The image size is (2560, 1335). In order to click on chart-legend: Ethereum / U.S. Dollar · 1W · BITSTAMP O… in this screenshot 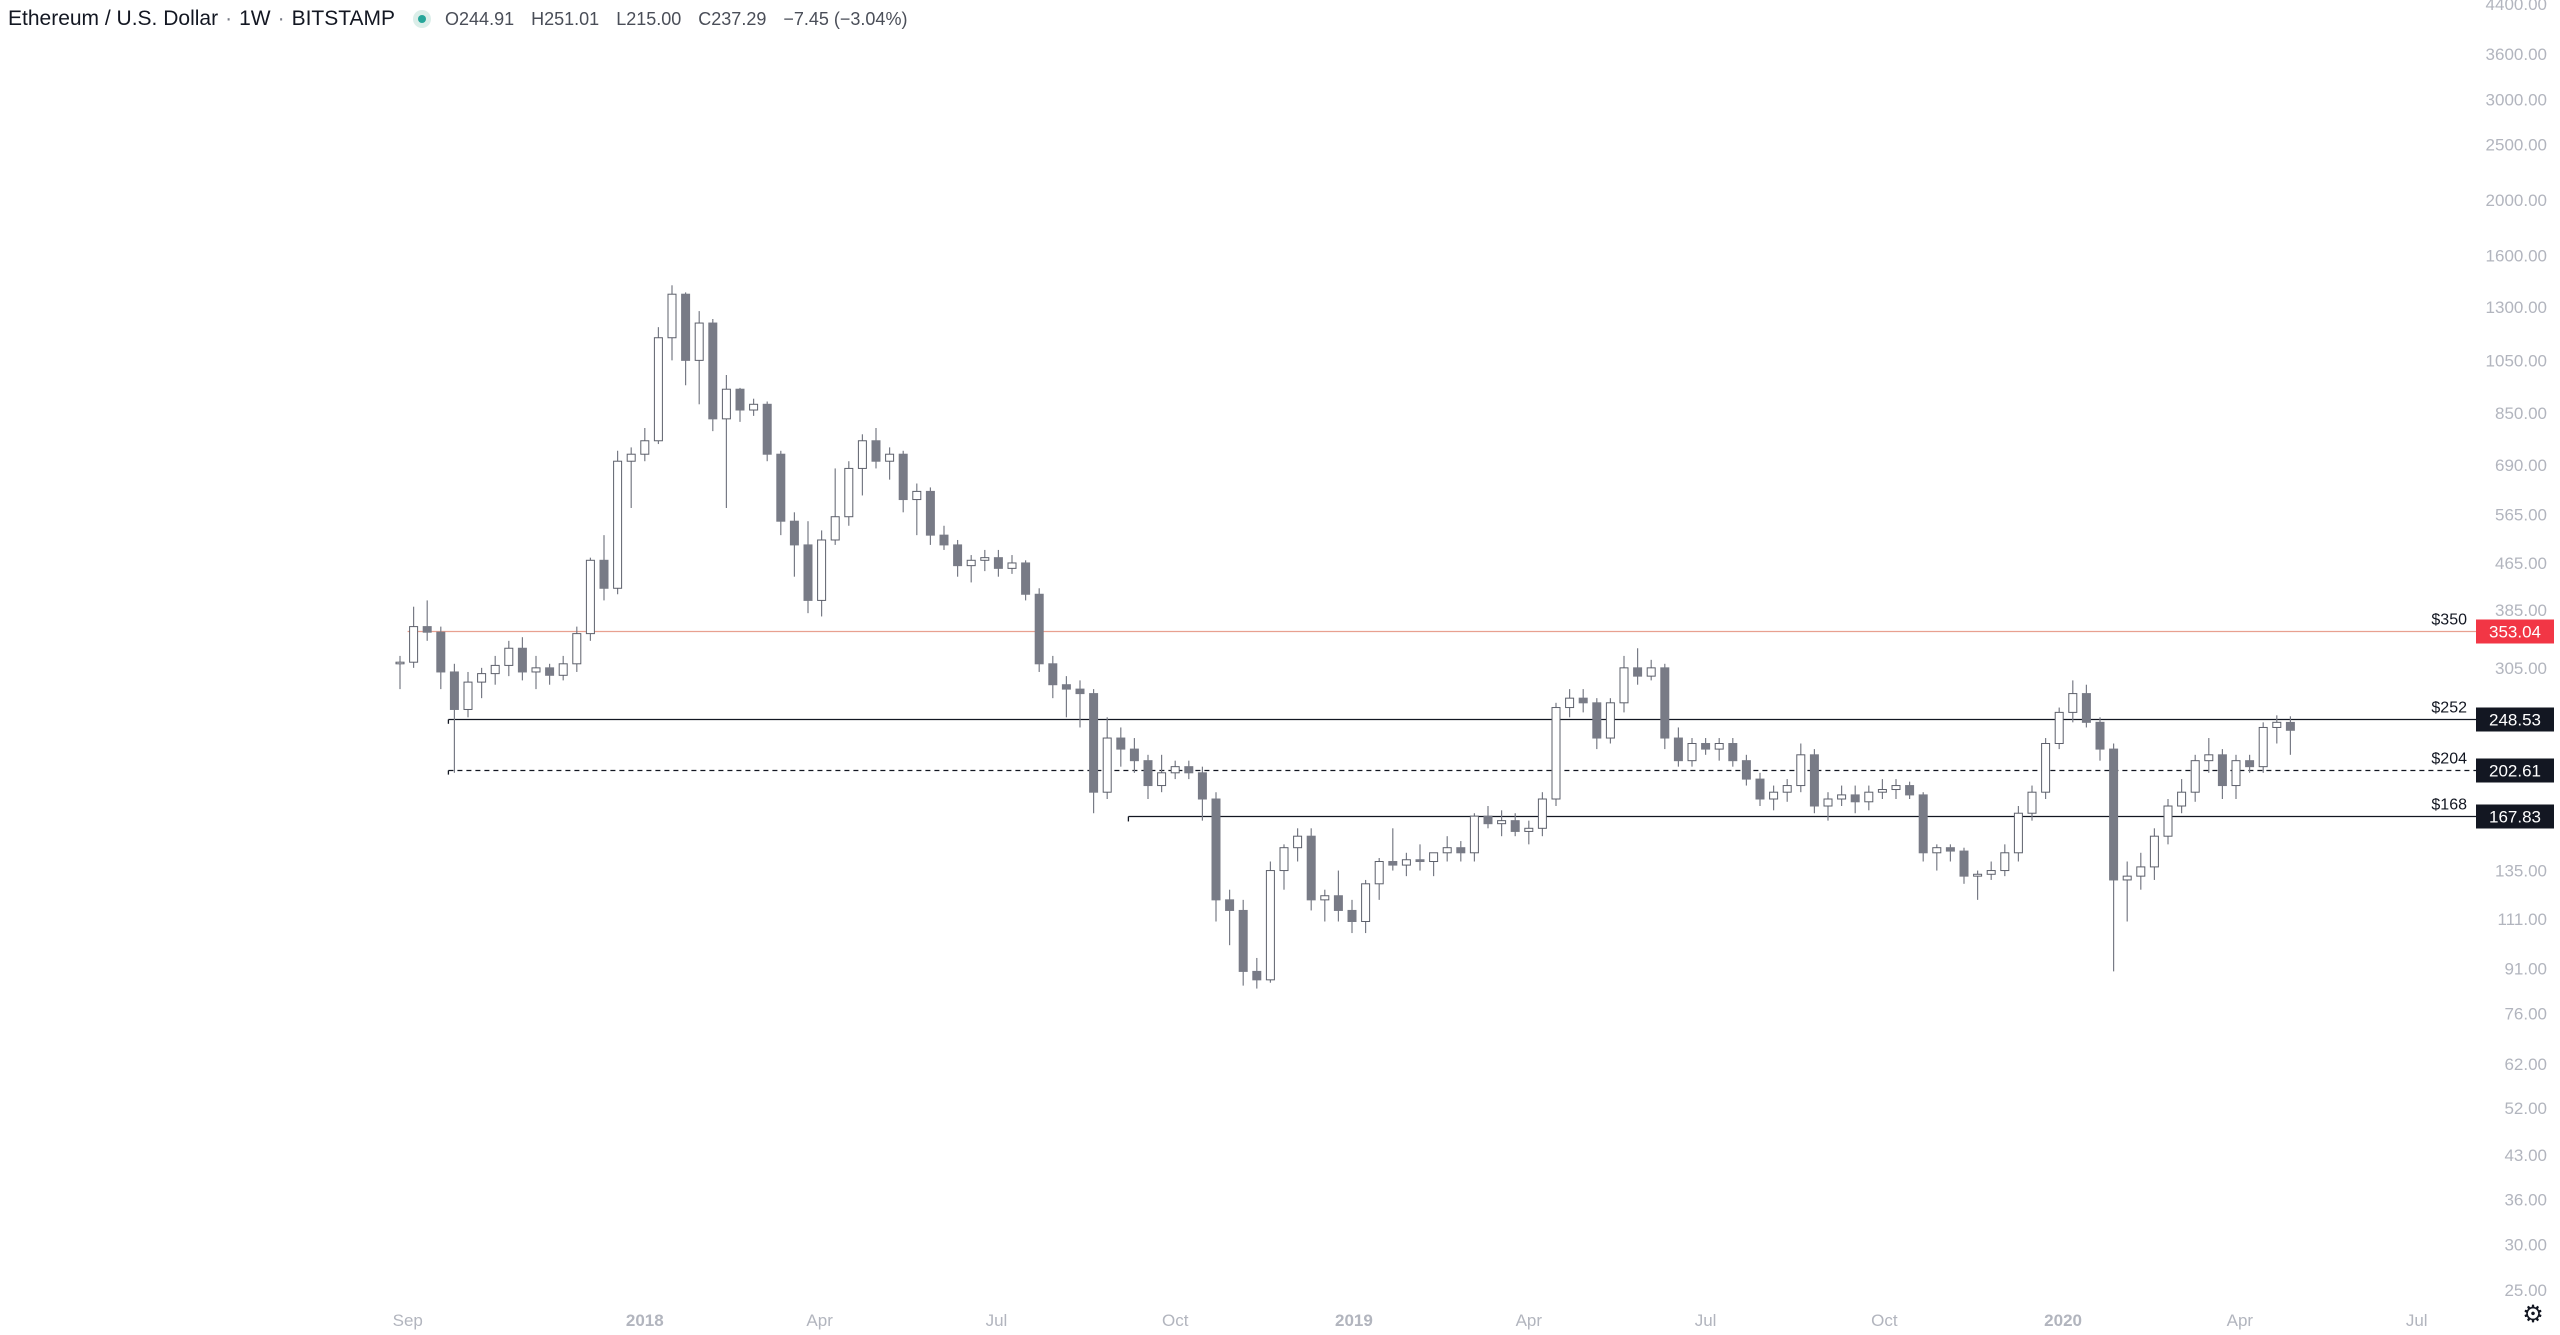, I will do `click(463, 19)`.